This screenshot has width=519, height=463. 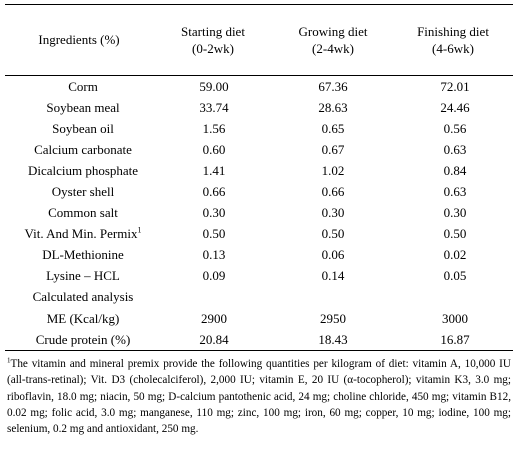 I want to click on ingredient-name-cell: Soybean oil, so click(x=79, y=129).